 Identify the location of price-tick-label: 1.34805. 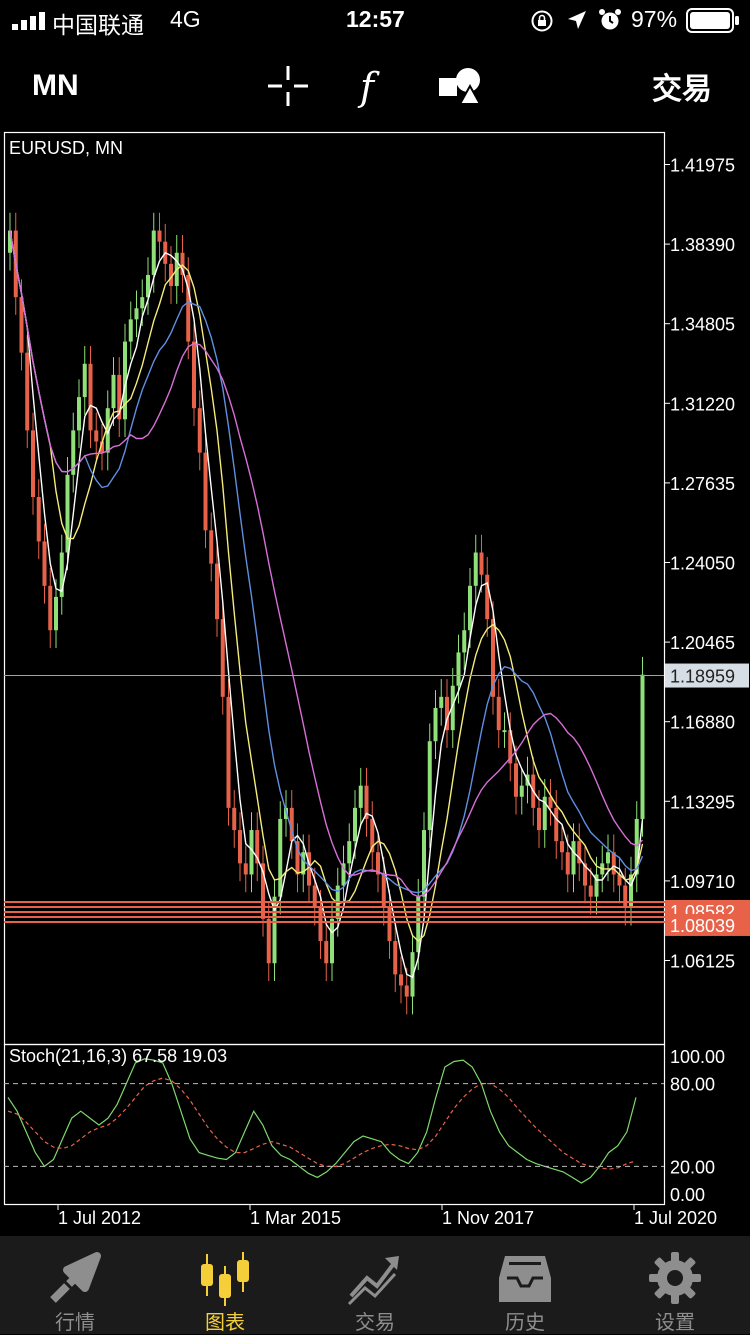
(702, 325).